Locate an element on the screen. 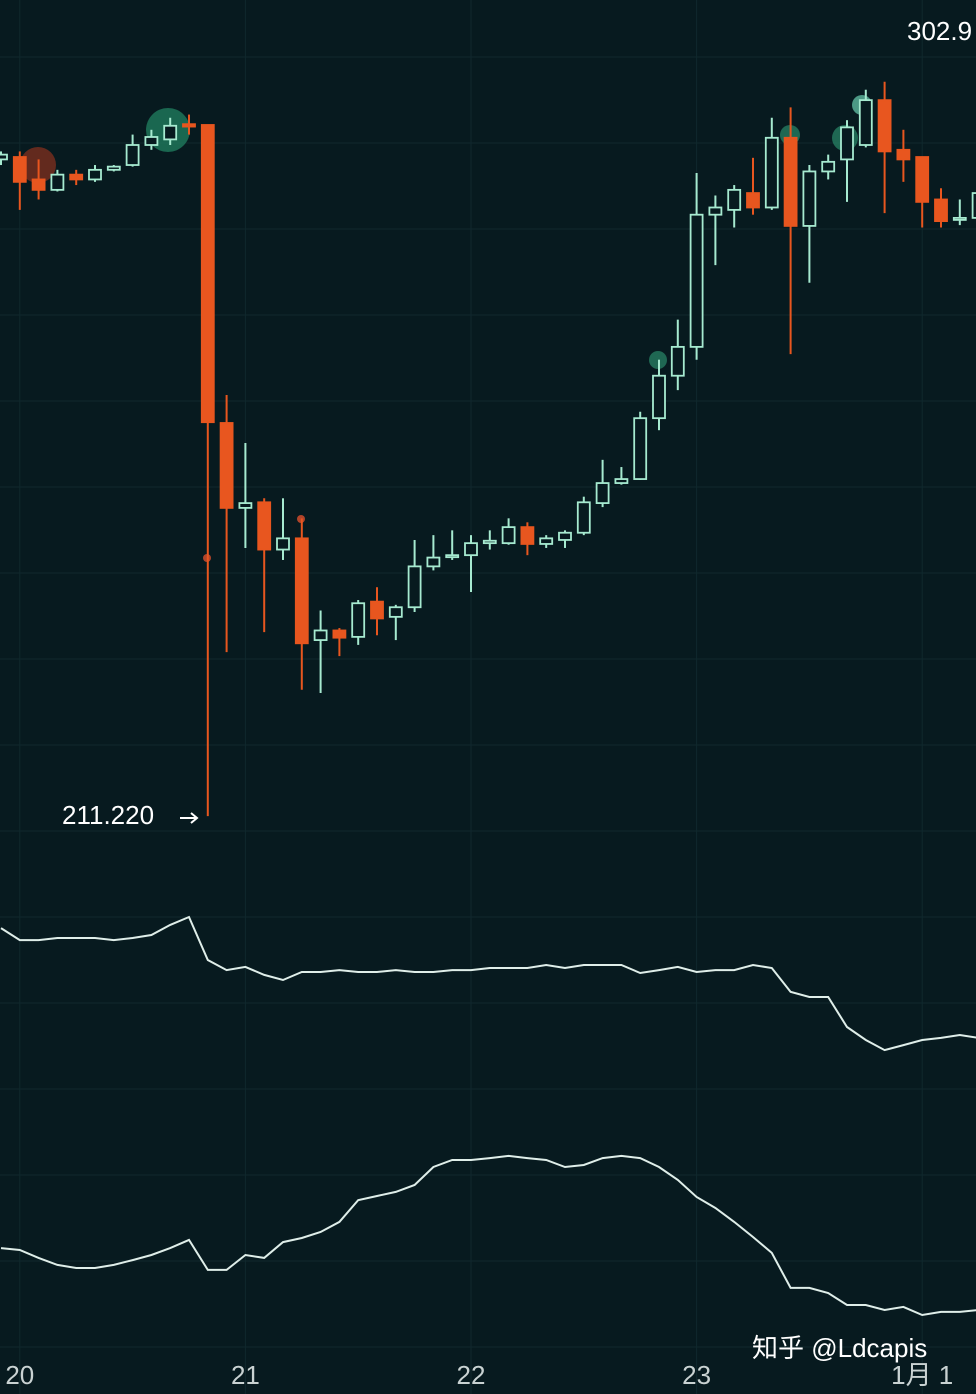  annotation: 211.220 is located at coordinates (108, 815).